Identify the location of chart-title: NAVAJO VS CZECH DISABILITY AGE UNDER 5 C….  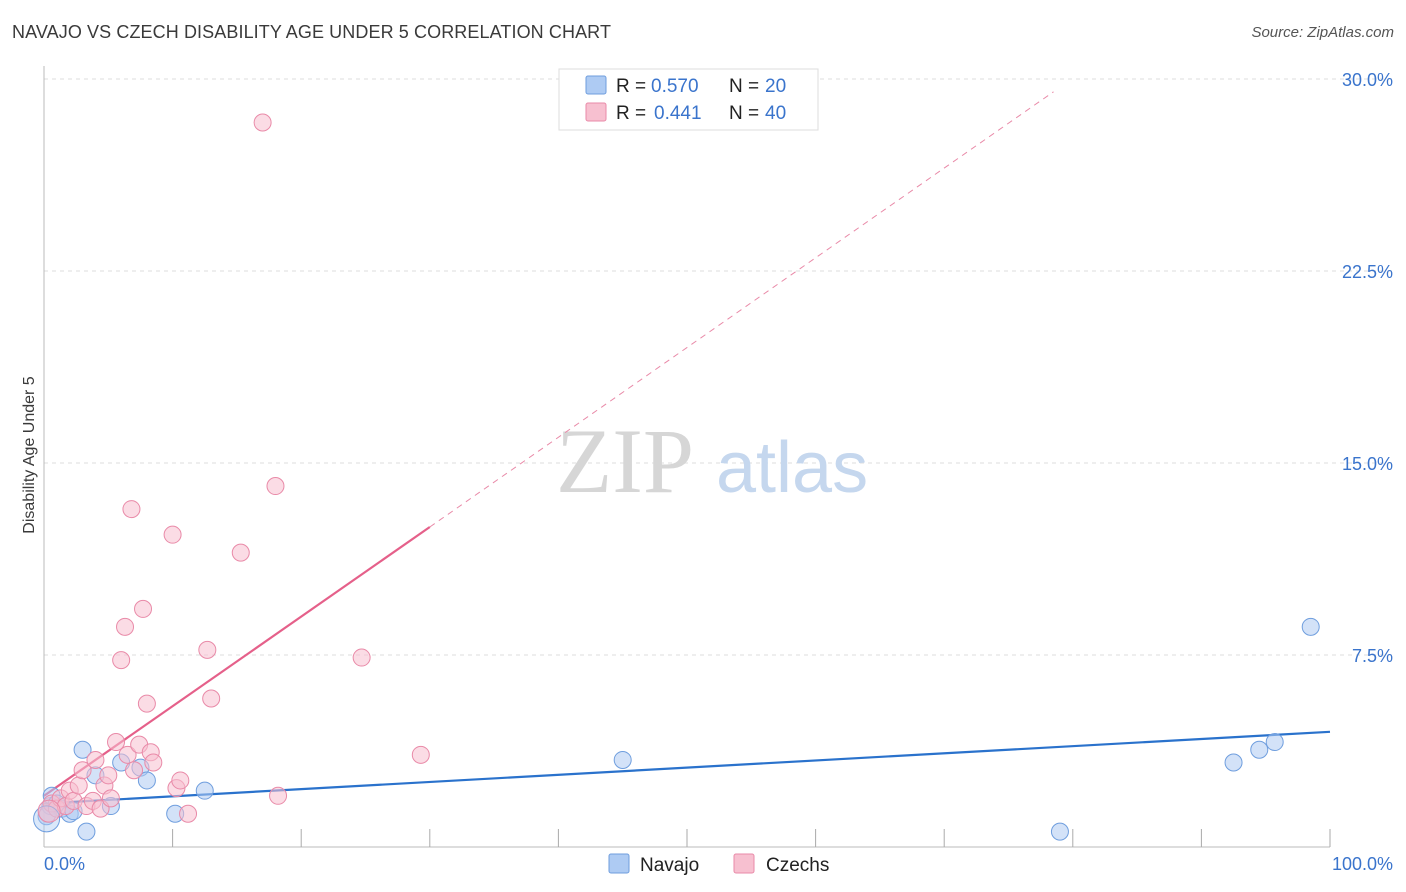
(312, 32).